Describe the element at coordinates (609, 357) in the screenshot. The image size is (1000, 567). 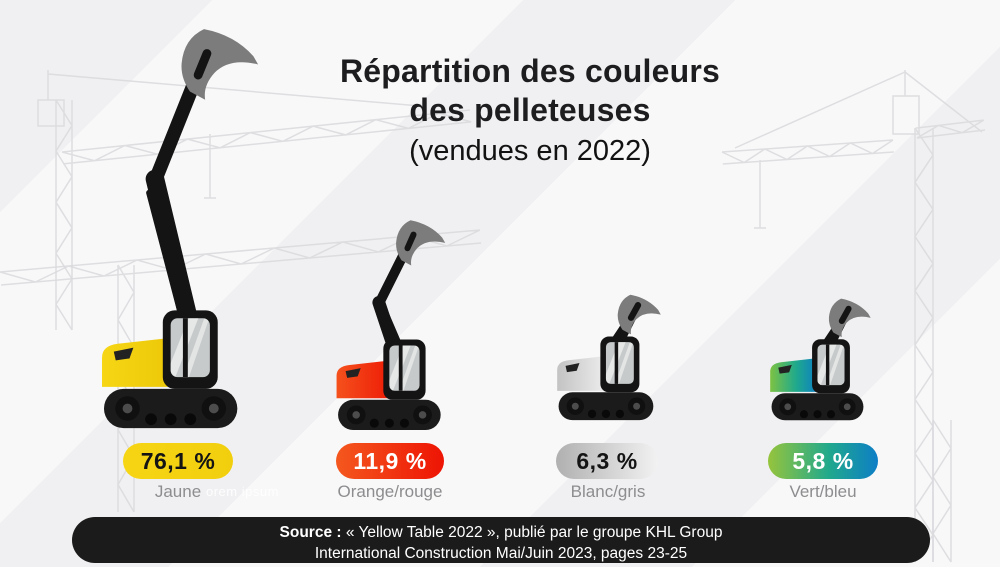
I see `excavator-blanc-gris` at that location.